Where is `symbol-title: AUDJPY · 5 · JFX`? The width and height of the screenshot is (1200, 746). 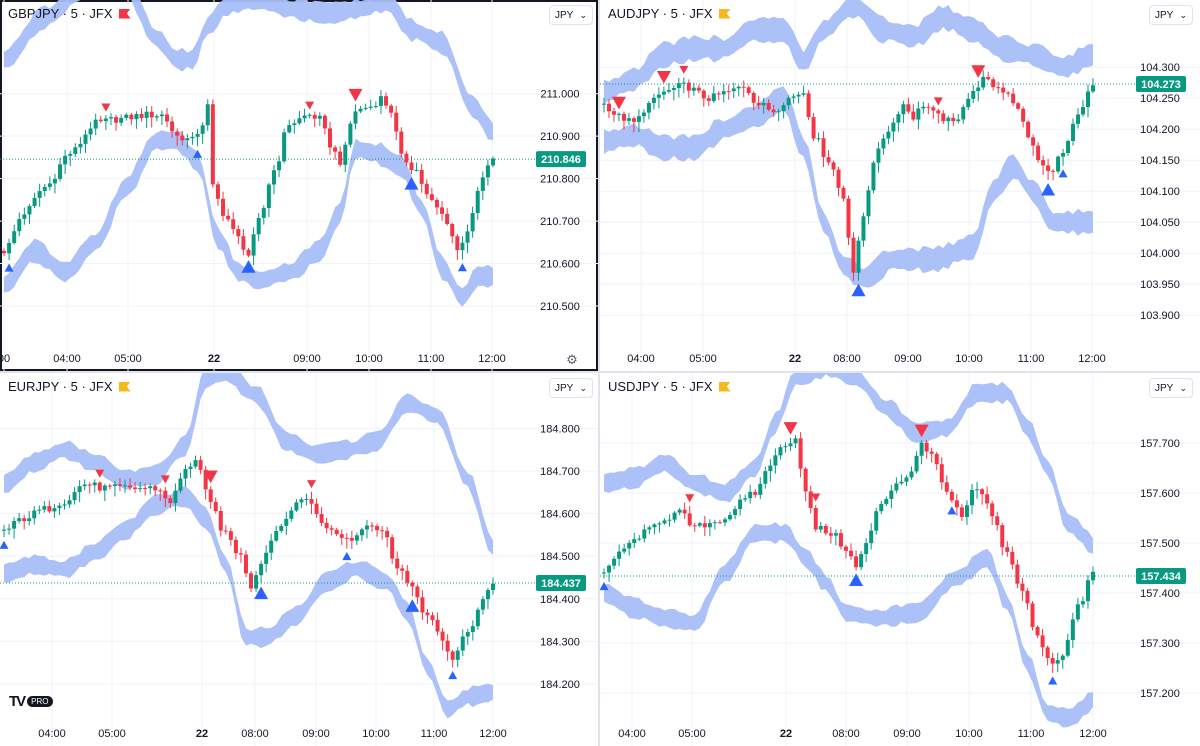
symbol-title: AUDJPY · 5 · JFX is located at coordinates (660, 13).